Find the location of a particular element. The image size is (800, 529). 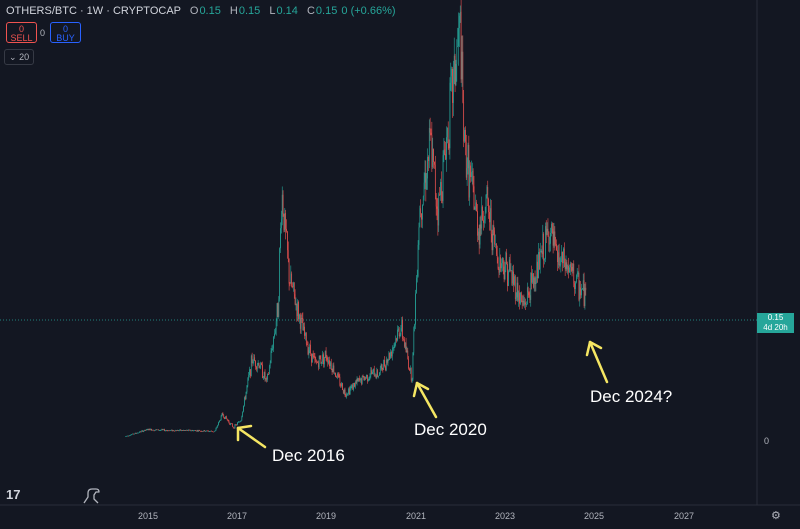

time-axis-label: 2025 is located at coordinates (594, 516).